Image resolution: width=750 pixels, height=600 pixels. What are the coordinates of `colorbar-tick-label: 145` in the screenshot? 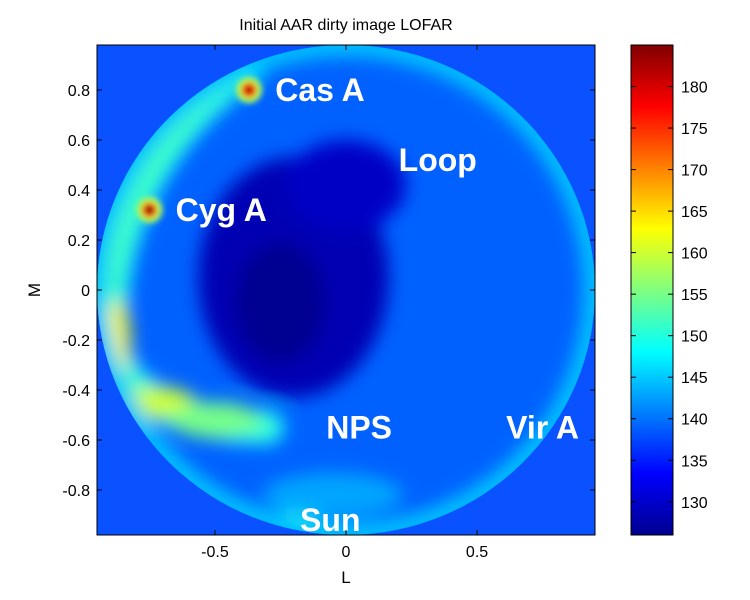 It's located at (694, 378).